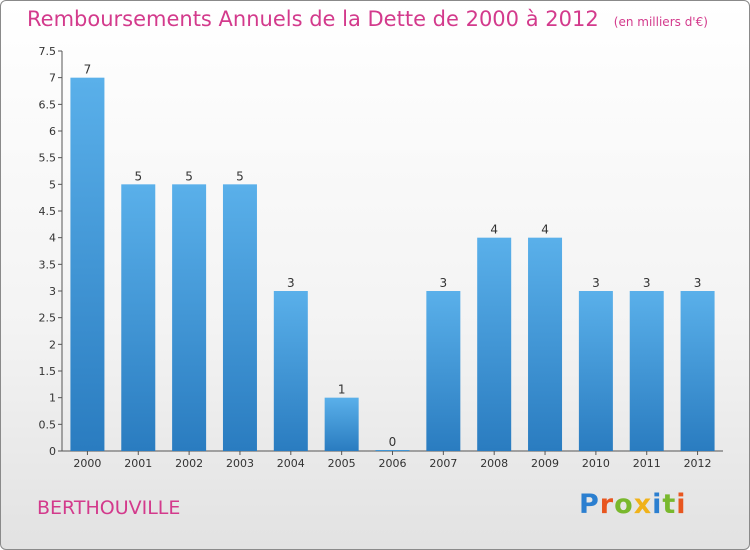 This screenshot has width=750, height=550. I want to click on y-tick-label: 1, so click(52, 398).